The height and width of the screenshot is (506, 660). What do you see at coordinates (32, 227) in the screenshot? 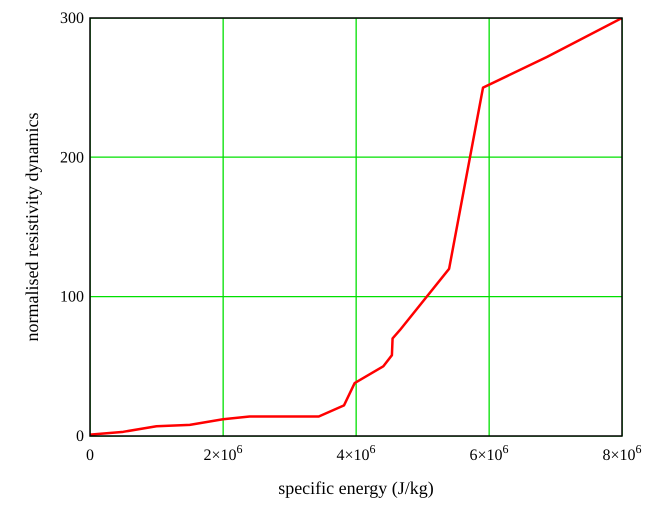
I see `y-axis-title: normalised resistivity dynamics` at bounding box center [32, 227].